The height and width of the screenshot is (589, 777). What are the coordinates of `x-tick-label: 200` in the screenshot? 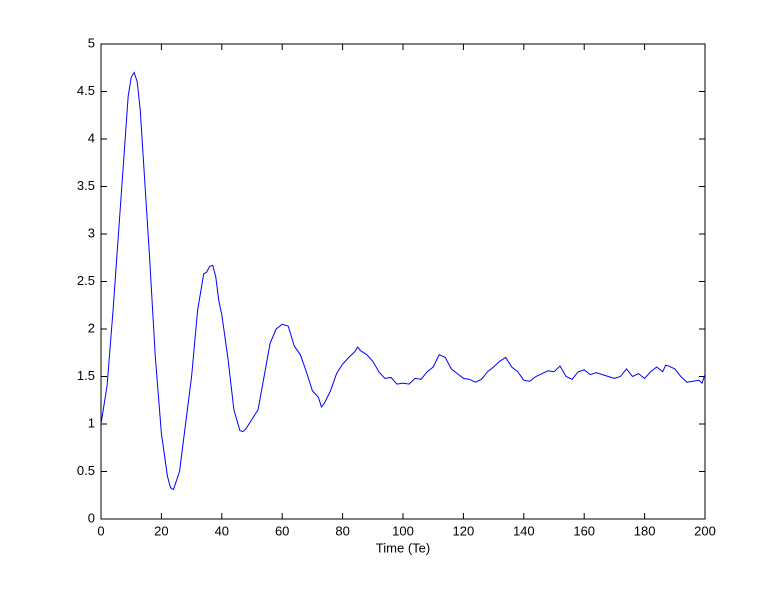 It's located at (705, 530).